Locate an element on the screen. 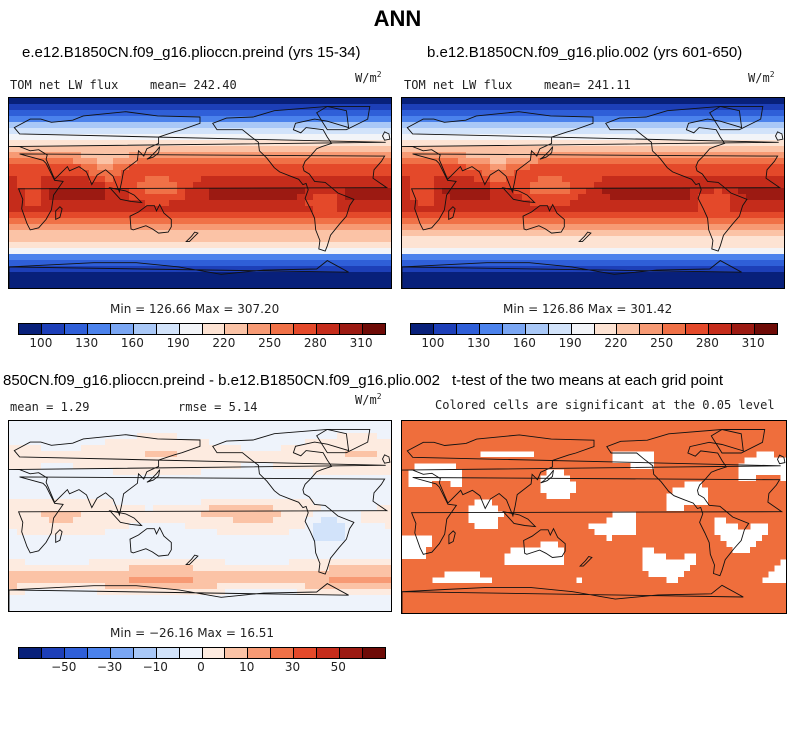  colorbar-tick-label: 130 is located at coordinates (479, 343).